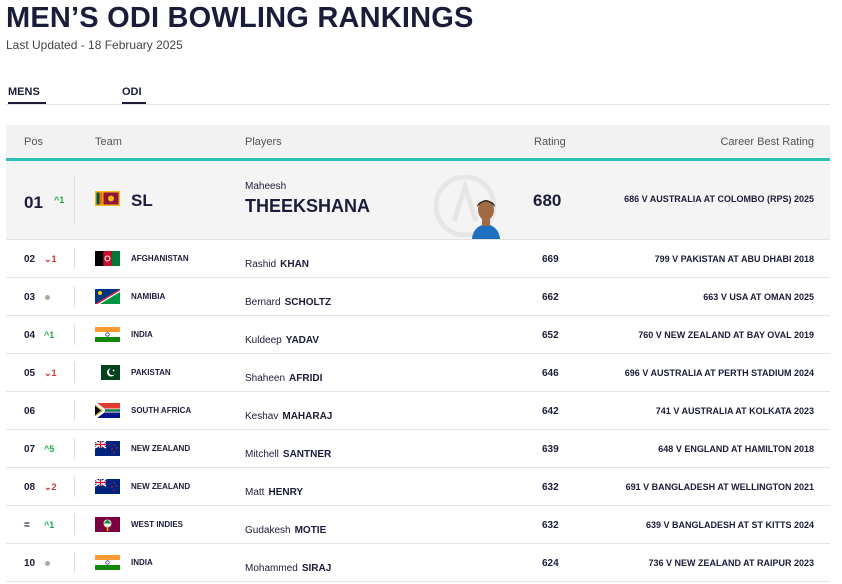 This screenshot has height=584, width=842. Describe the element at coordinates (550, 411) in the screenshot. I see `rating-value: 642` at that location.